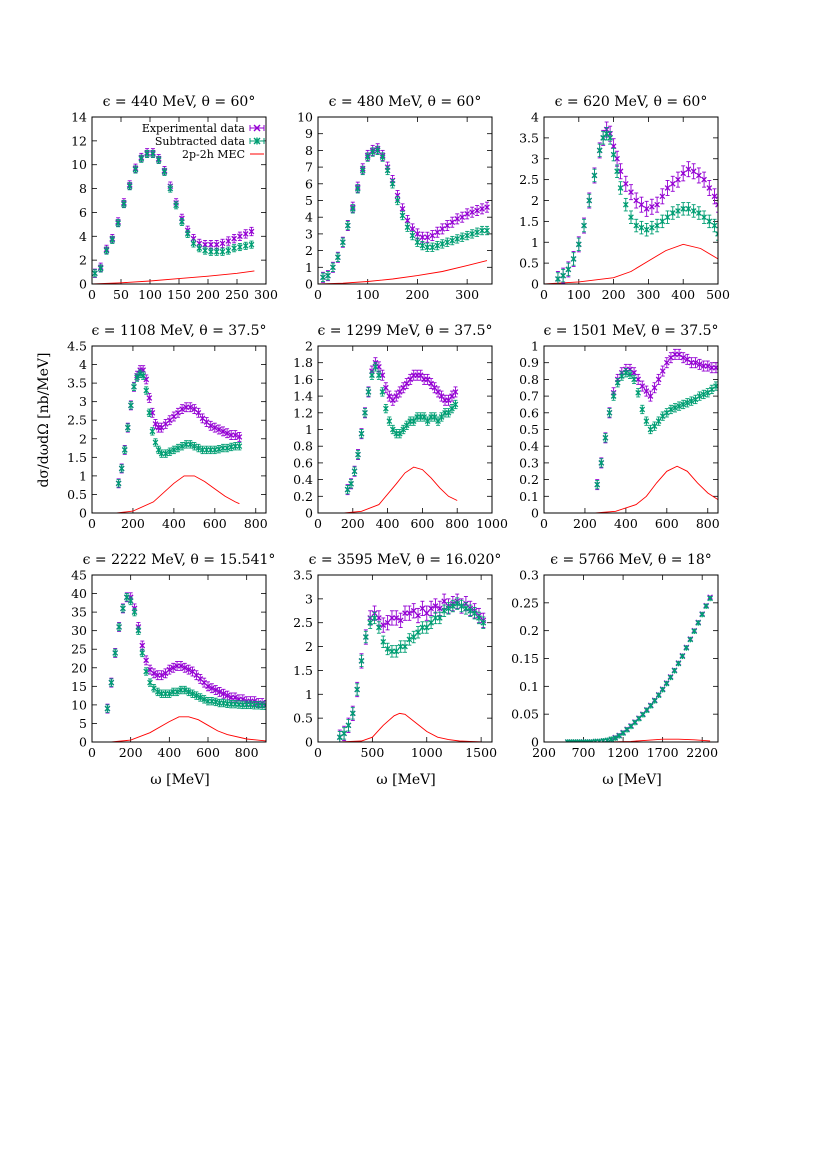  I want to click on y-tick-label: 1.6, so click(303, 379).